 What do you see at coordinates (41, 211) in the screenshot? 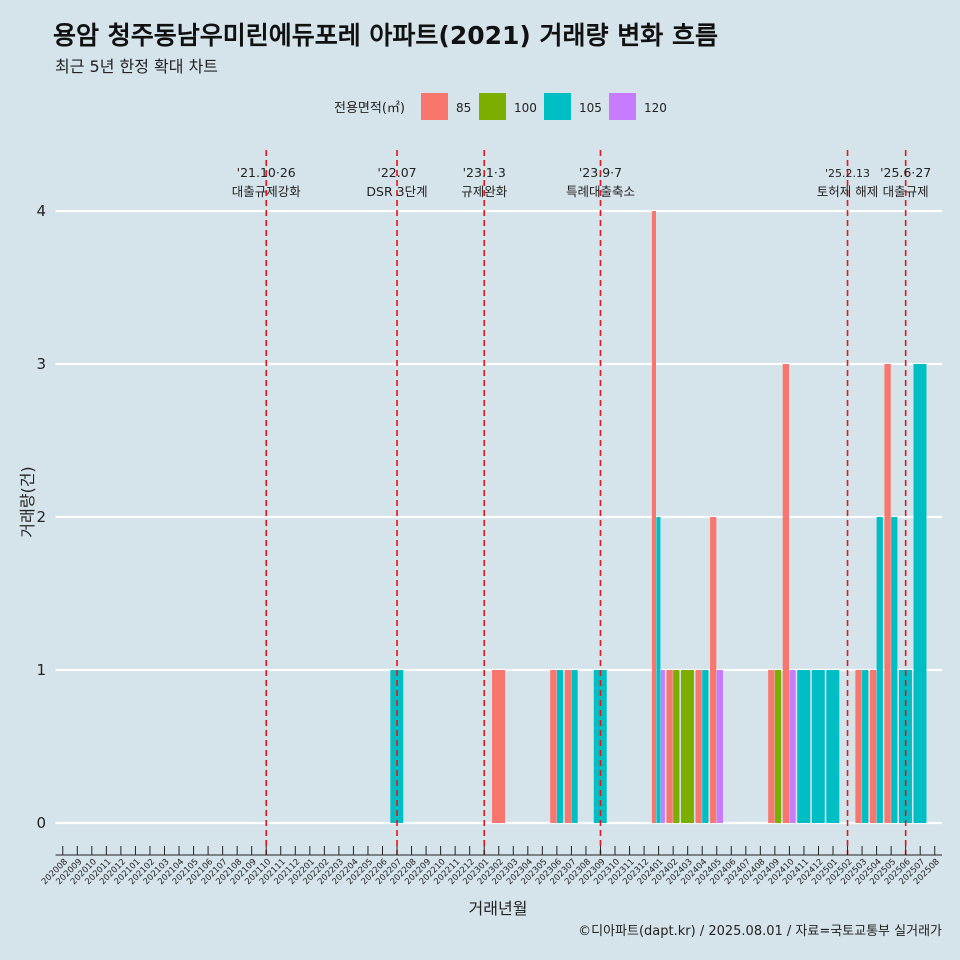
I see `y-tick-label: 4` at bounding box center [41, 211].